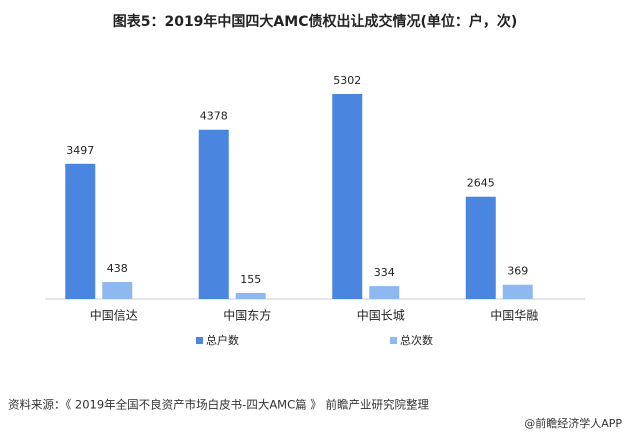 This screenshot has height=438, width=630. What do you see at coordinates (573, 423) in the screenshot?
I see `footer: @前瞻经济学人APP` at bounding box center [573, 423].